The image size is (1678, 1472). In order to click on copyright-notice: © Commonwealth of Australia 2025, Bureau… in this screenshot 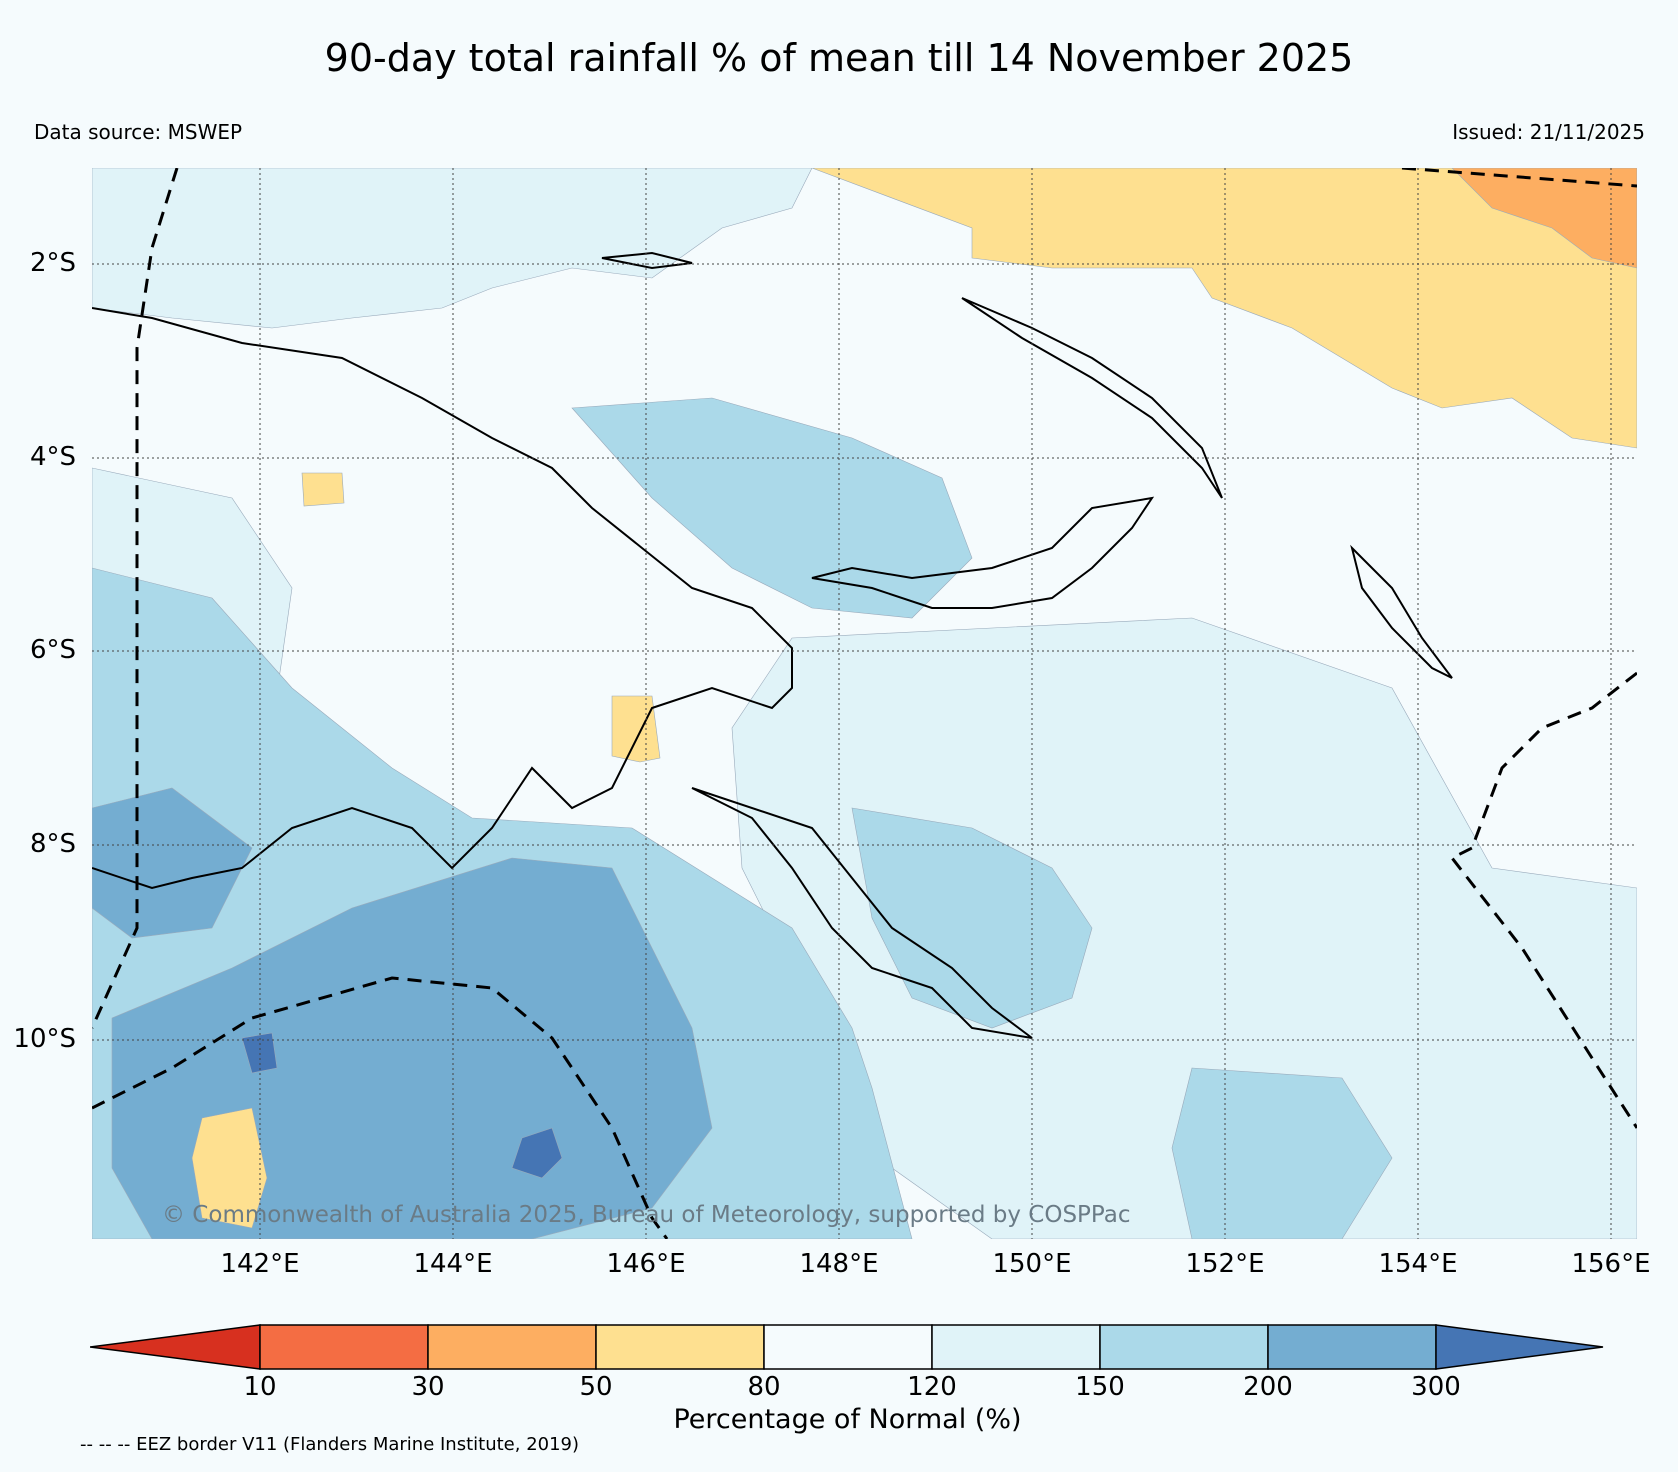, I will do `click(646, 1215)`.